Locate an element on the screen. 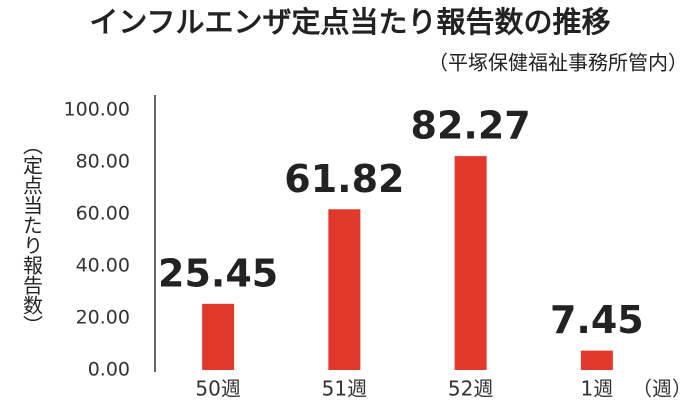 Image resolution: width=700 pixels, height=417 pixels. y-axis-label: （定点当たり報告数） is located at coordinates (32, 235).